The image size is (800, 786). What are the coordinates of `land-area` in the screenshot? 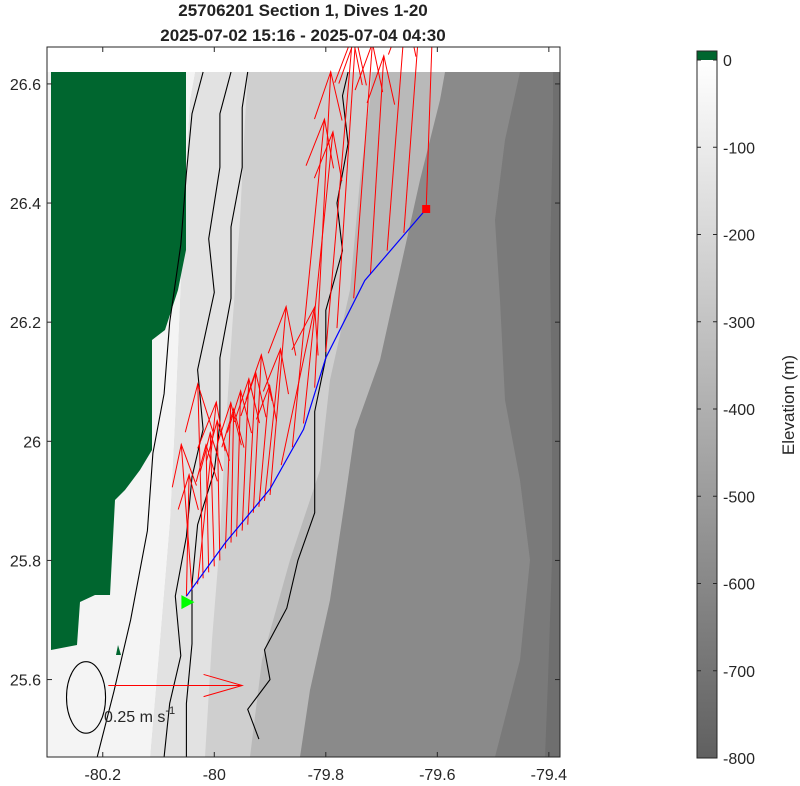 It's located at (118, 361).